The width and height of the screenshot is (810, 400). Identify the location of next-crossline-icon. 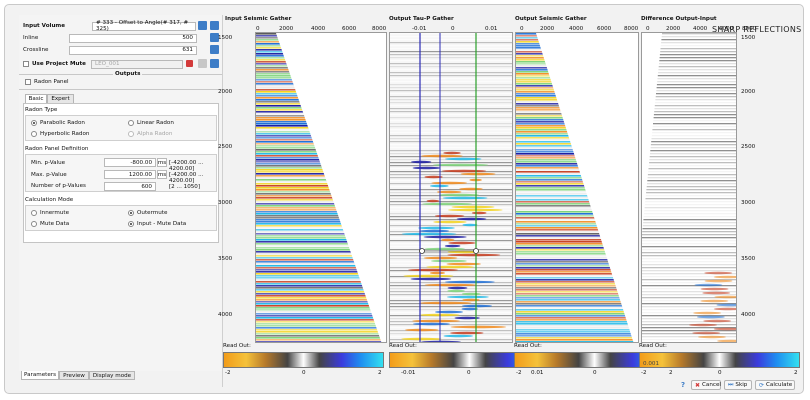
(214, 49).